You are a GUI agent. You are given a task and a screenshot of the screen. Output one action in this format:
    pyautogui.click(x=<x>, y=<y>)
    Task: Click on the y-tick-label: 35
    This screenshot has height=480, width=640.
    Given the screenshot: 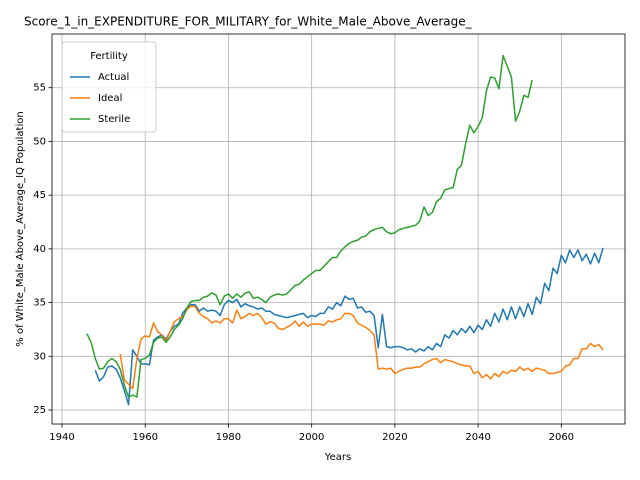 What is the action you would take?
    pyautogui.click(x=39, y=303)
    